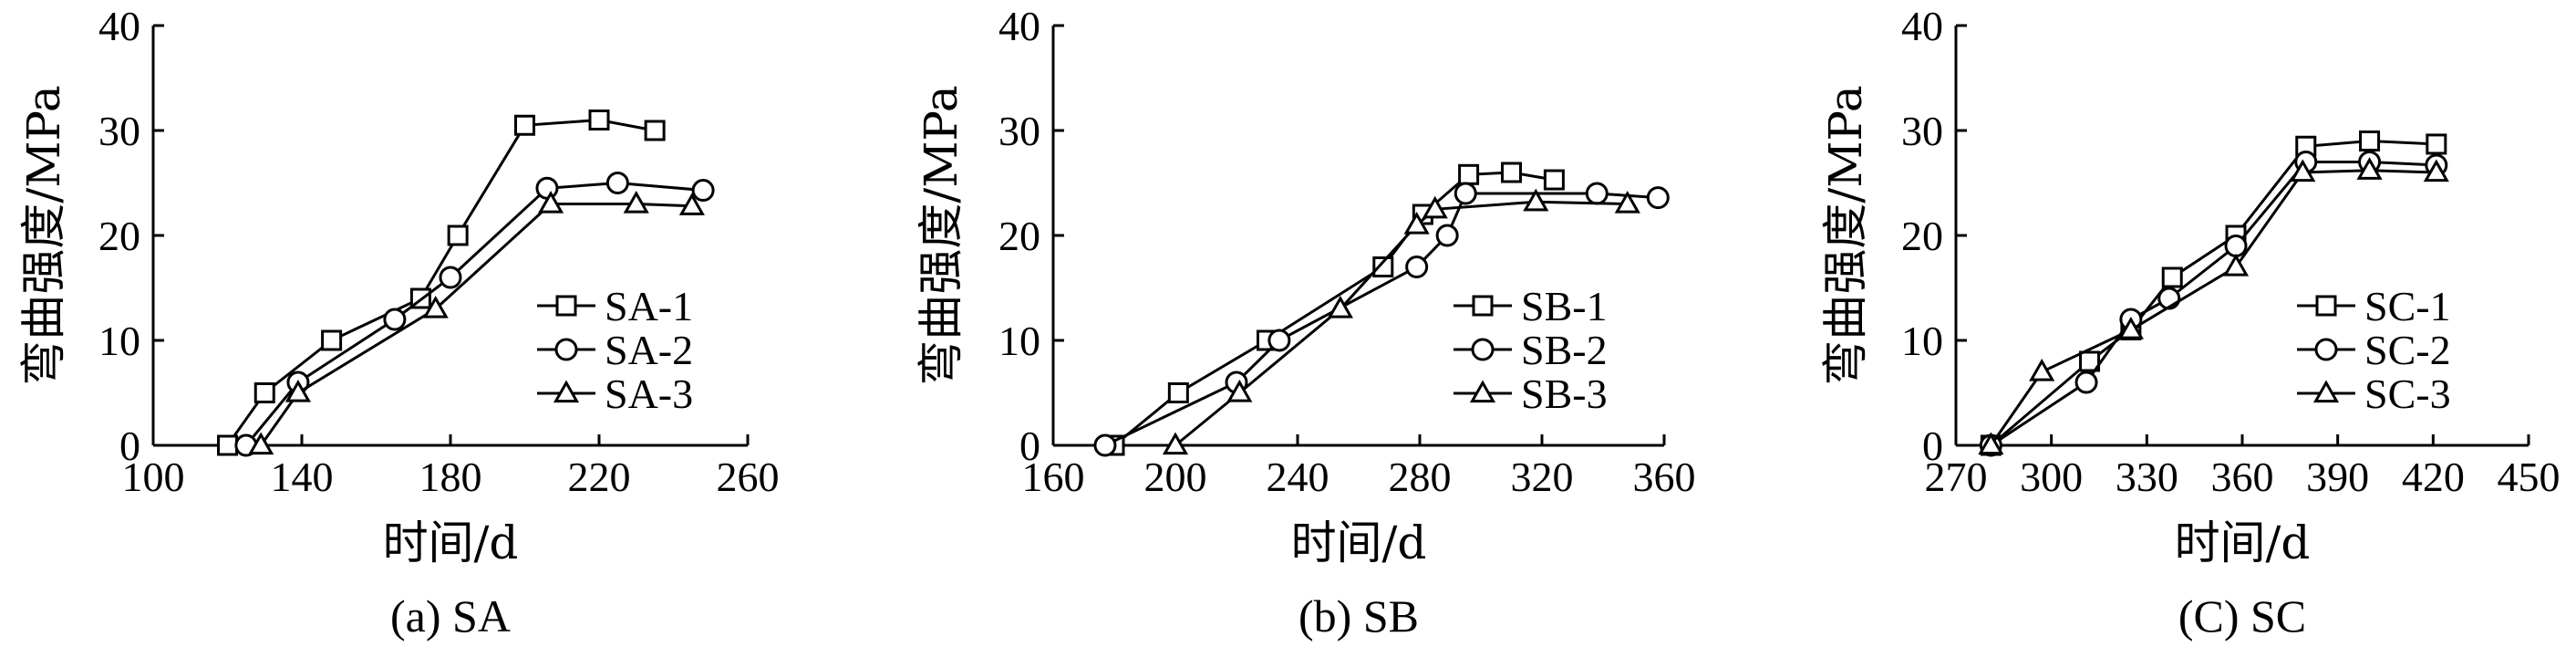 This screenshot has height=647, width=2576. What do you see at coordinates (153, 477) in the screenshot?
I see `x-tick-label: 100` at bounding box center [153, 477].